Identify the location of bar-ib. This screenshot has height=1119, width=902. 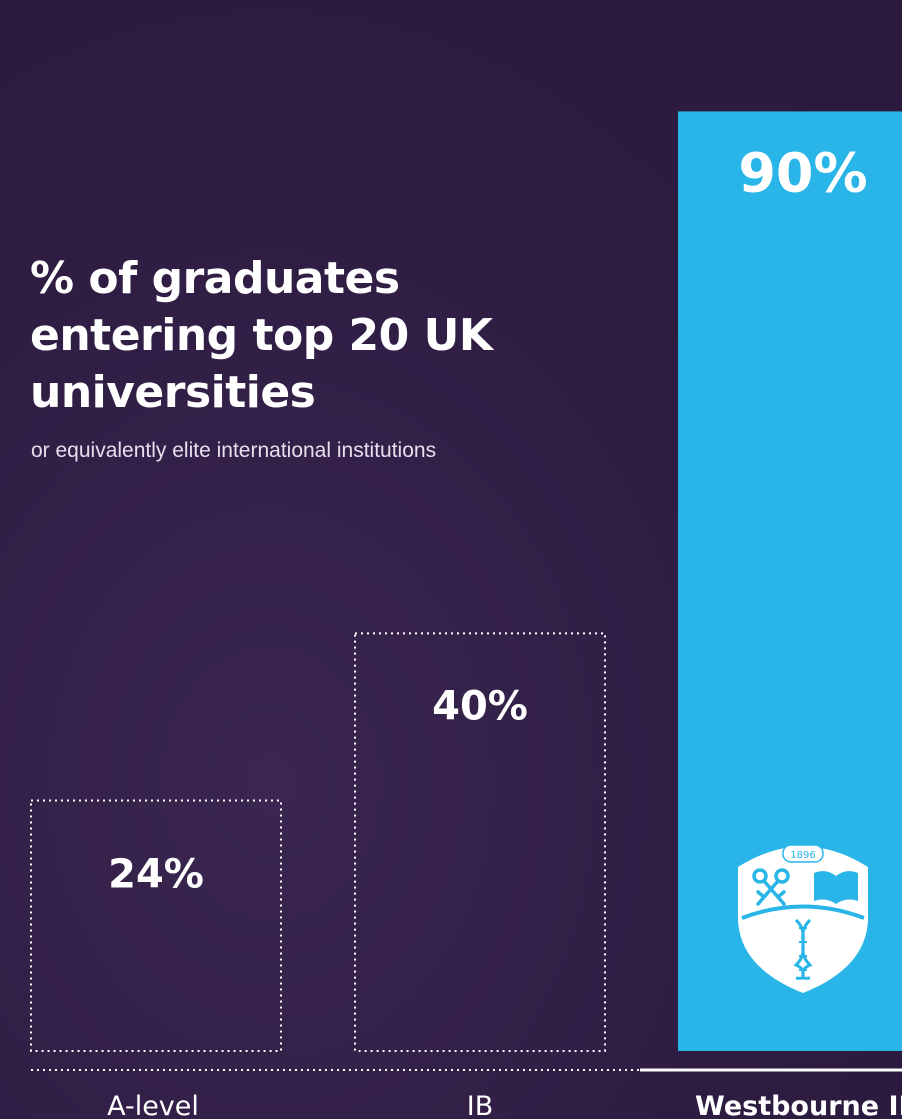
(480, 842).